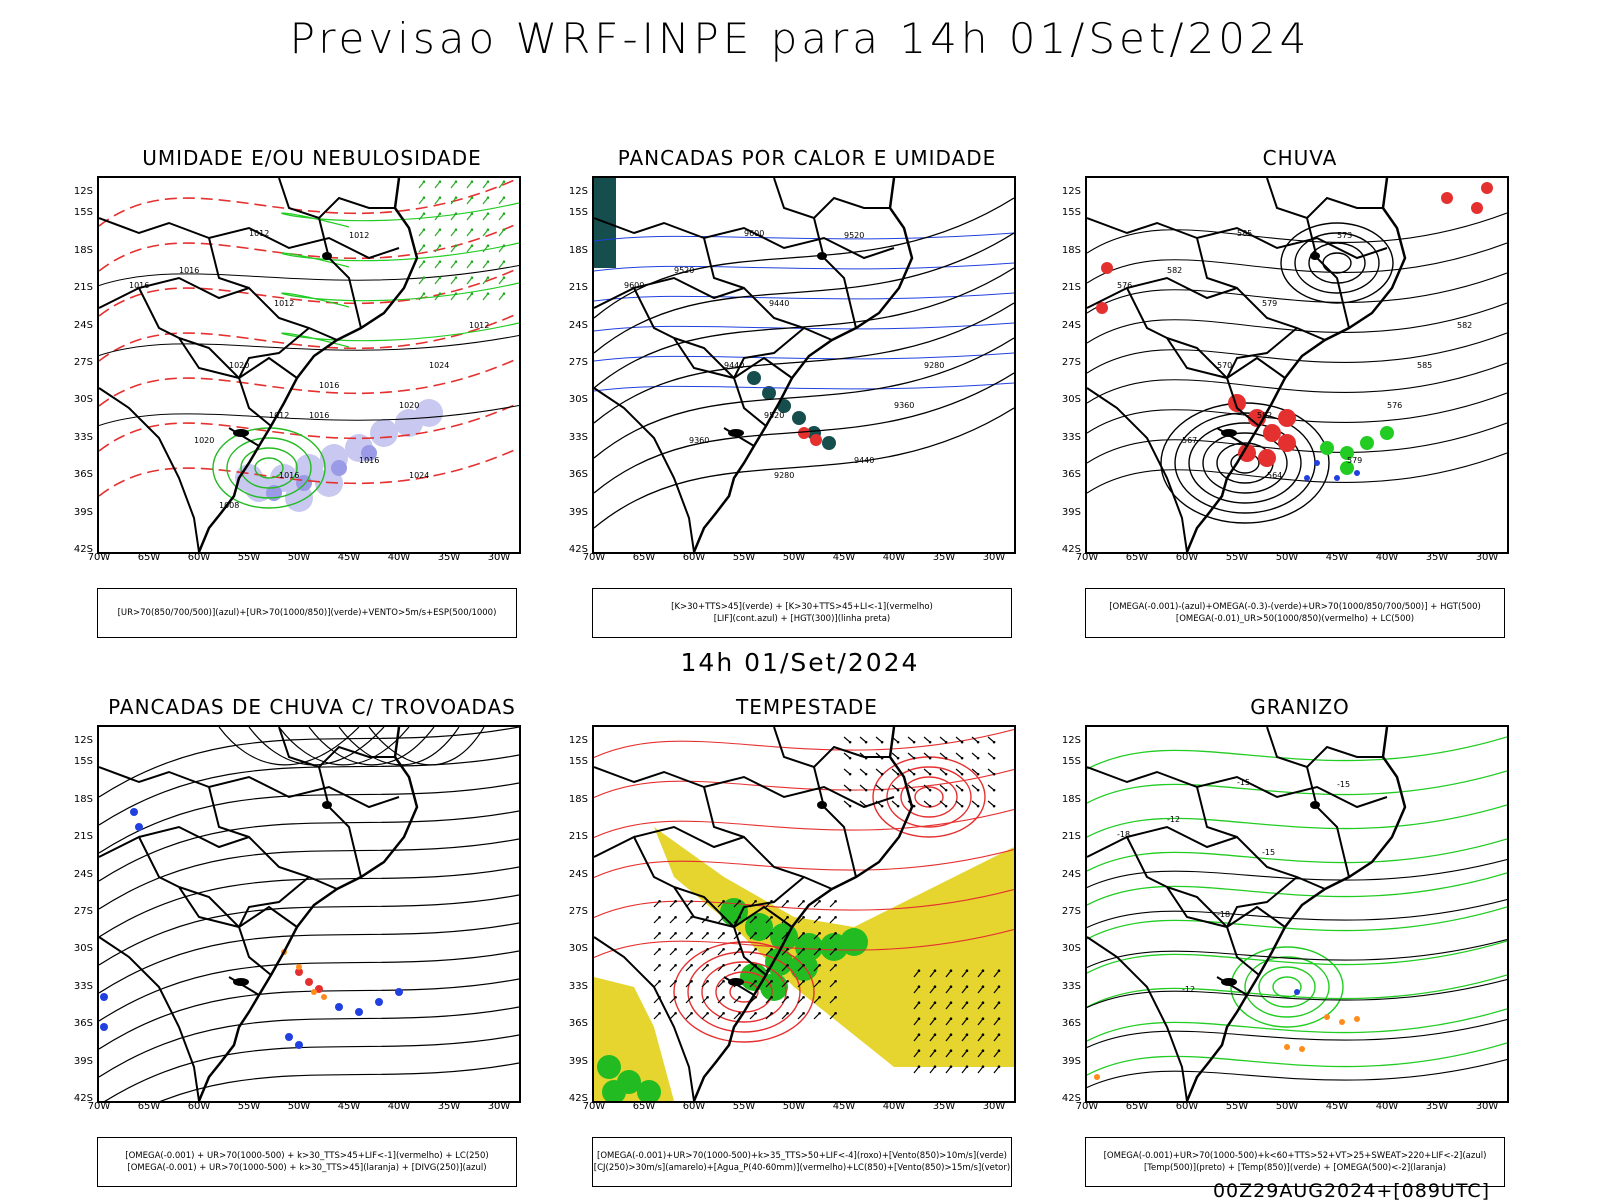 The height and width of the screenshot is (1202, 1600). Describe the element at coordinates (399, 1106) in the screenshot. I see `lon-tick-label: 40W` at that location.